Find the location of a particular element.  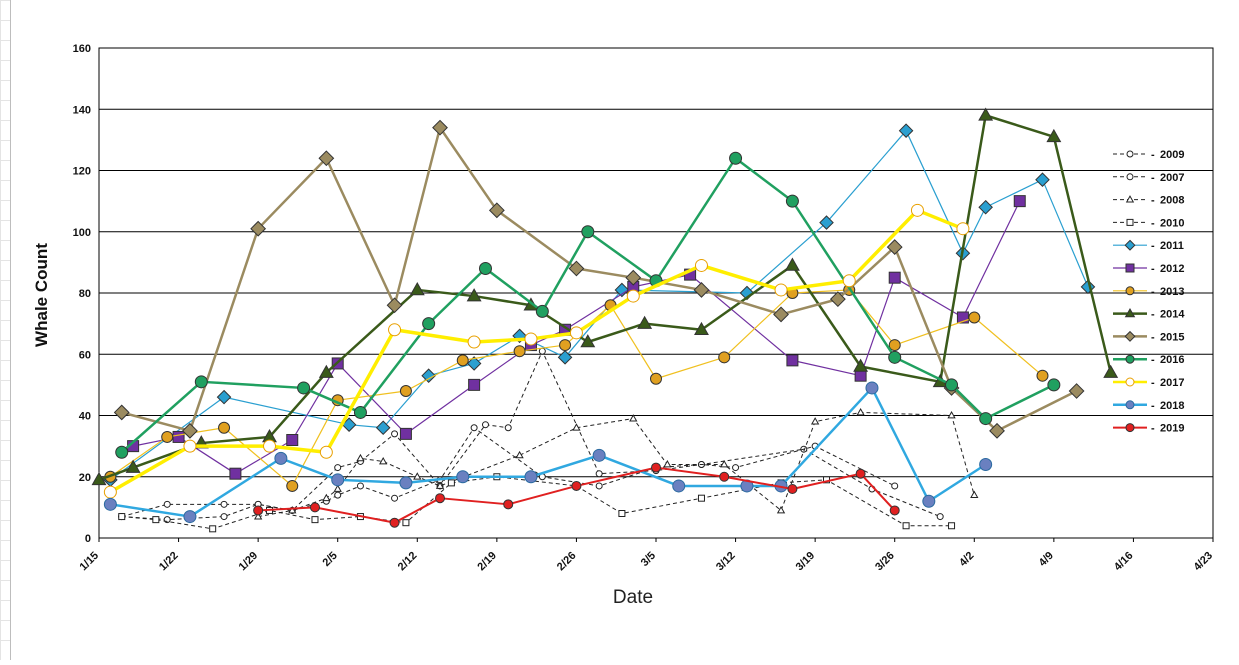

legend-label: 2010 is located at coordinates (1172, 223).